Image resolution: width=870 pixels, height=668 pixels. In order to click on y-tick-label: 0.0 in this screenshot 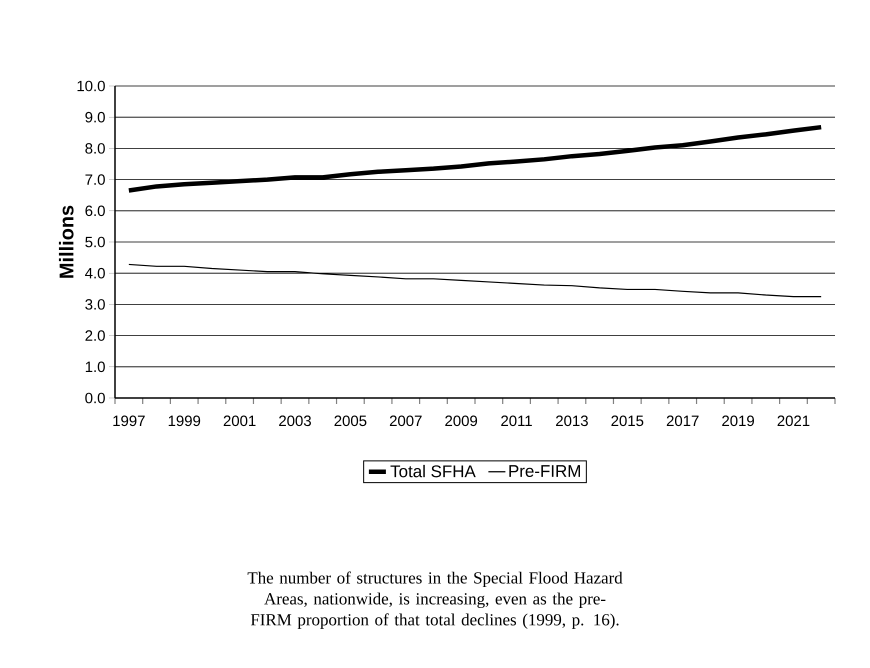, I will do `click(95, 398)`.